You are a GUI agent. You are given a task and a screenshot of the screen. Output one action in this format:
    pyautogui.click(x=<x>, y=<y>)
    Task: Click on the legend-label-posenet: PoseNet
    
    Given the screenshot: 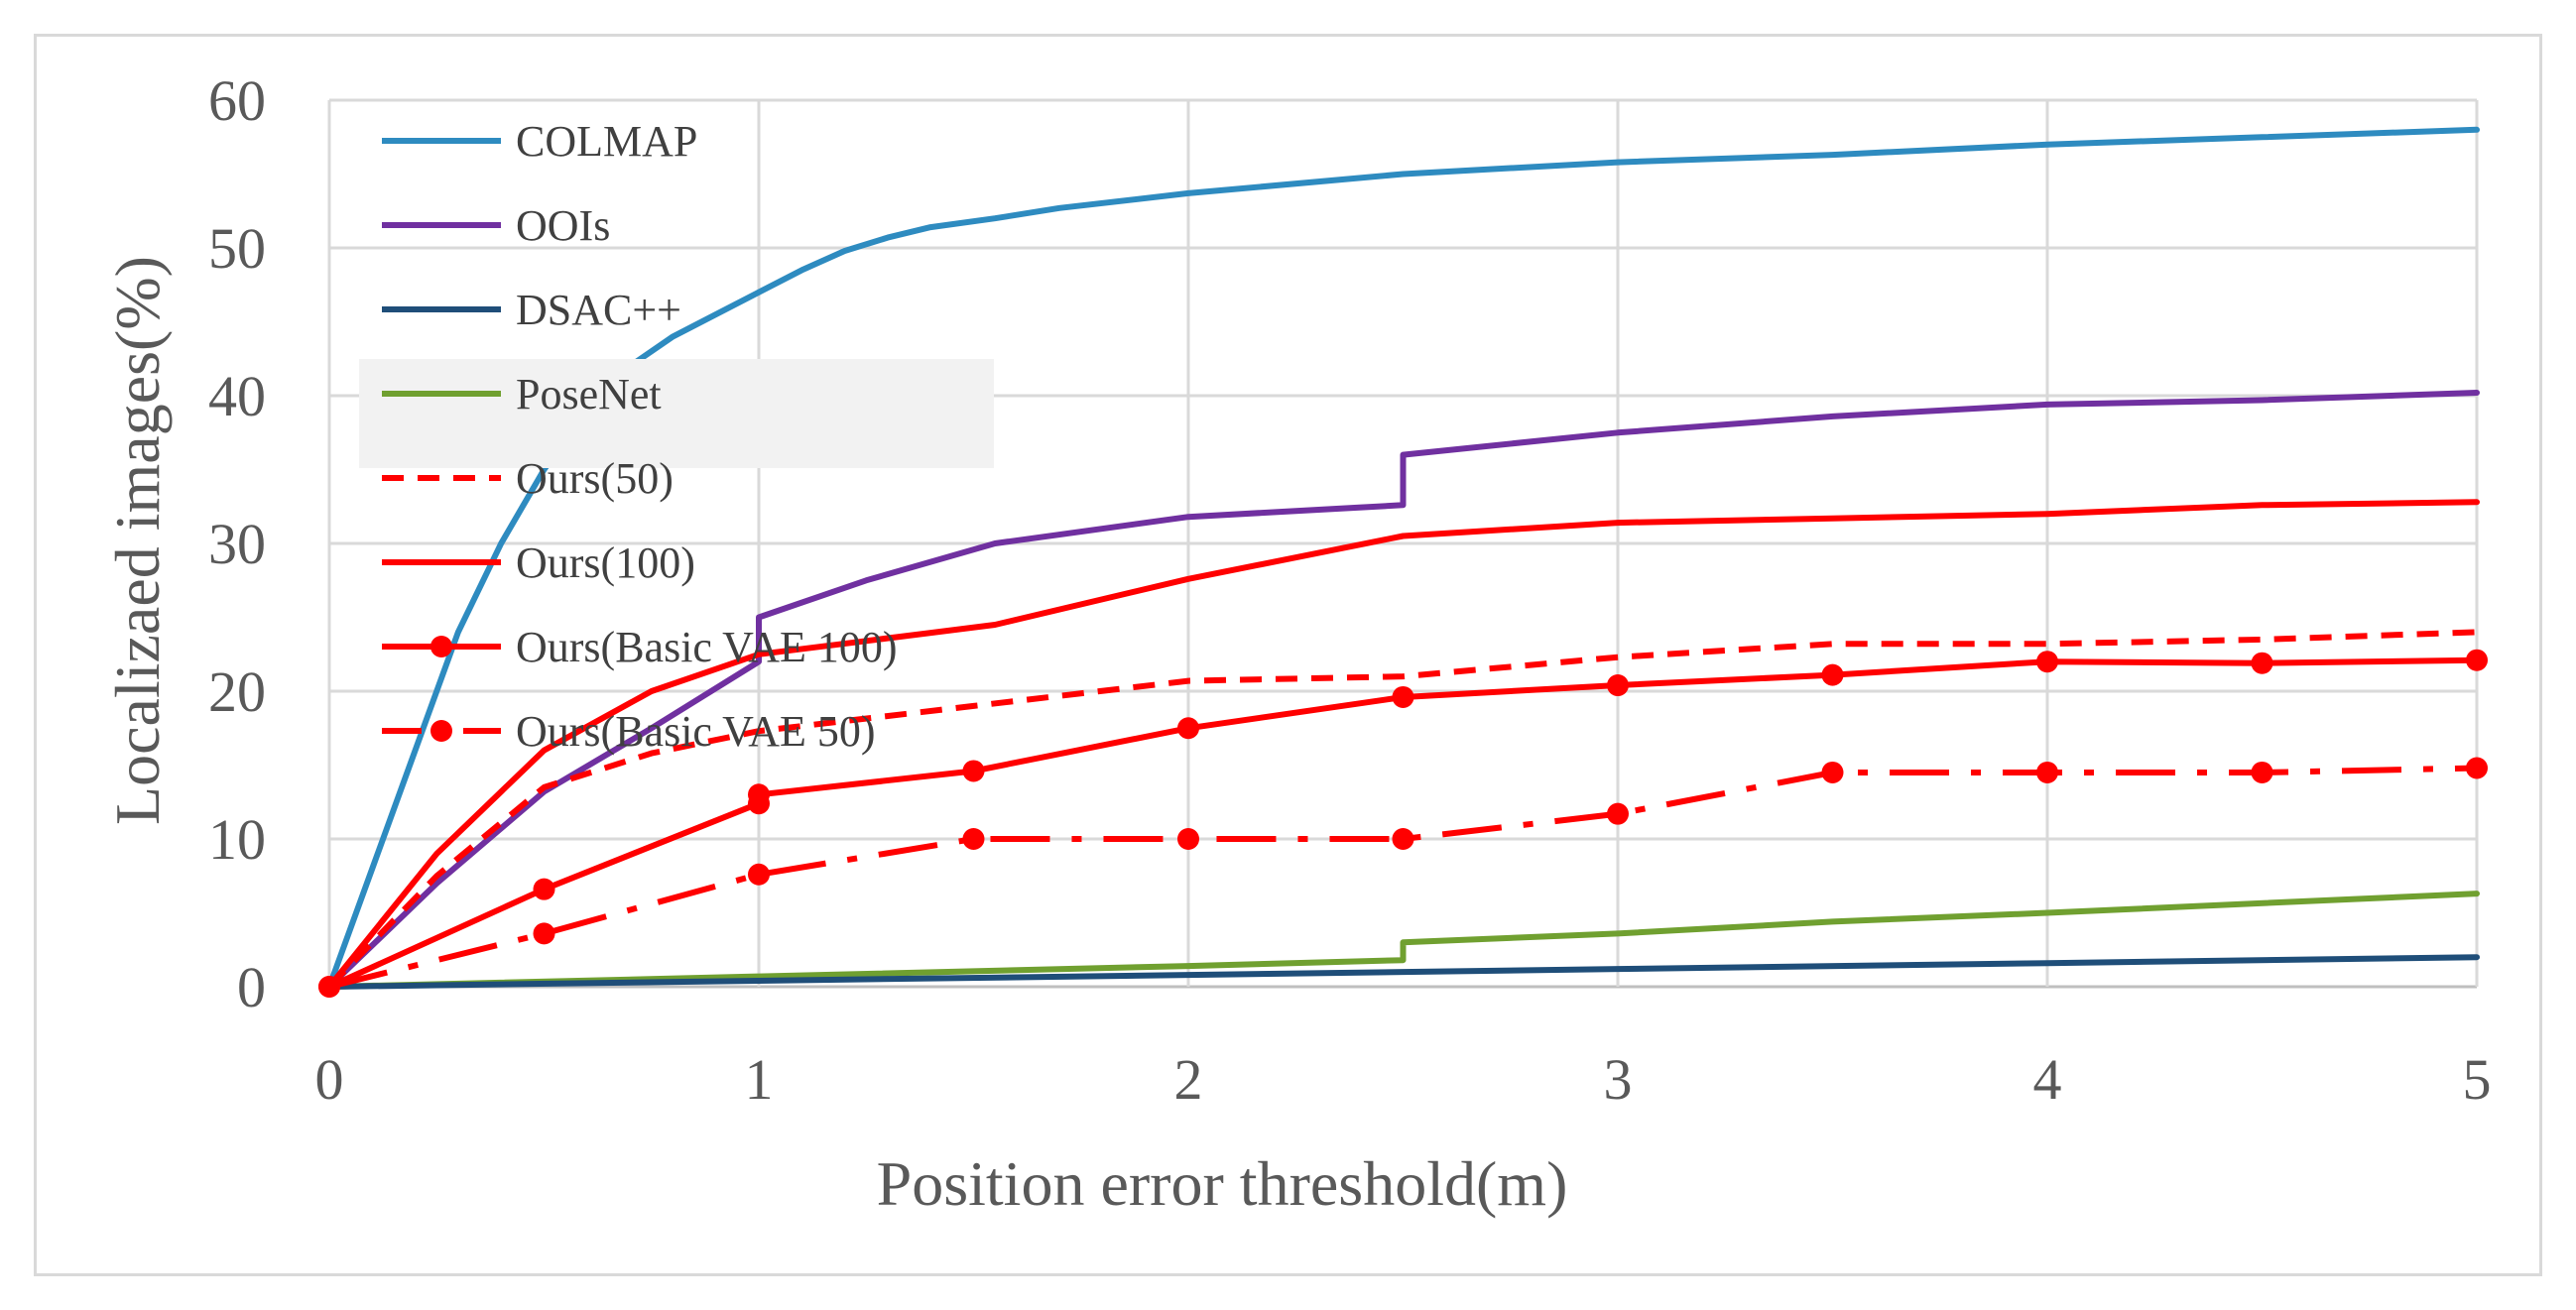 What is the action you would take?
    pyautogui.click(x=589, y=394)
    